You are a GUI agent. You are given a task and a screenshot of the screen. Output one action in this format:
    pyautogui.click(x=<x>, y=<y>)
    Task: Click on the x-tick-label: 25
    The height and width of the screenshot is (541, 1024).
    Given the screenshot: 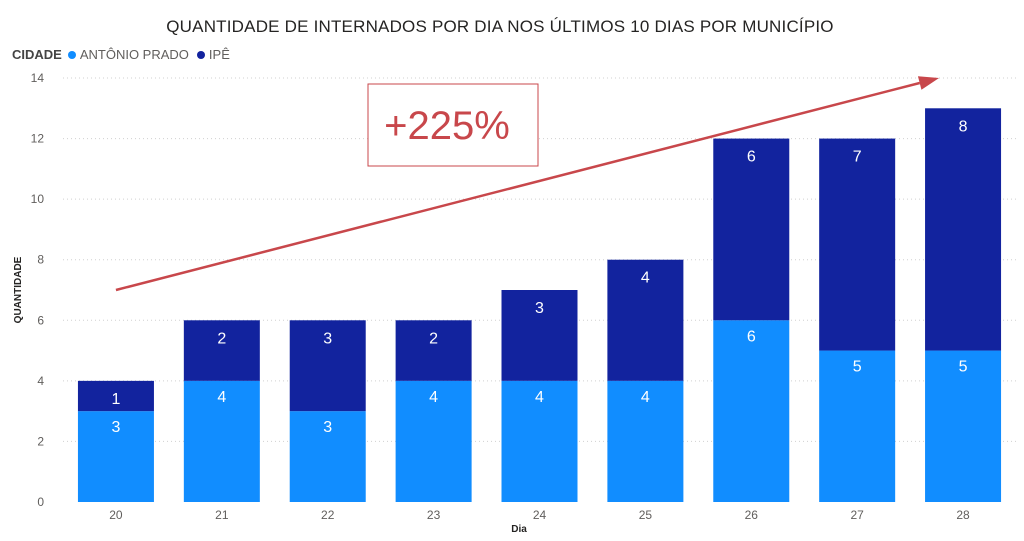 What is the action you would take?
    pyautogui.click(x=646, y=515)
    